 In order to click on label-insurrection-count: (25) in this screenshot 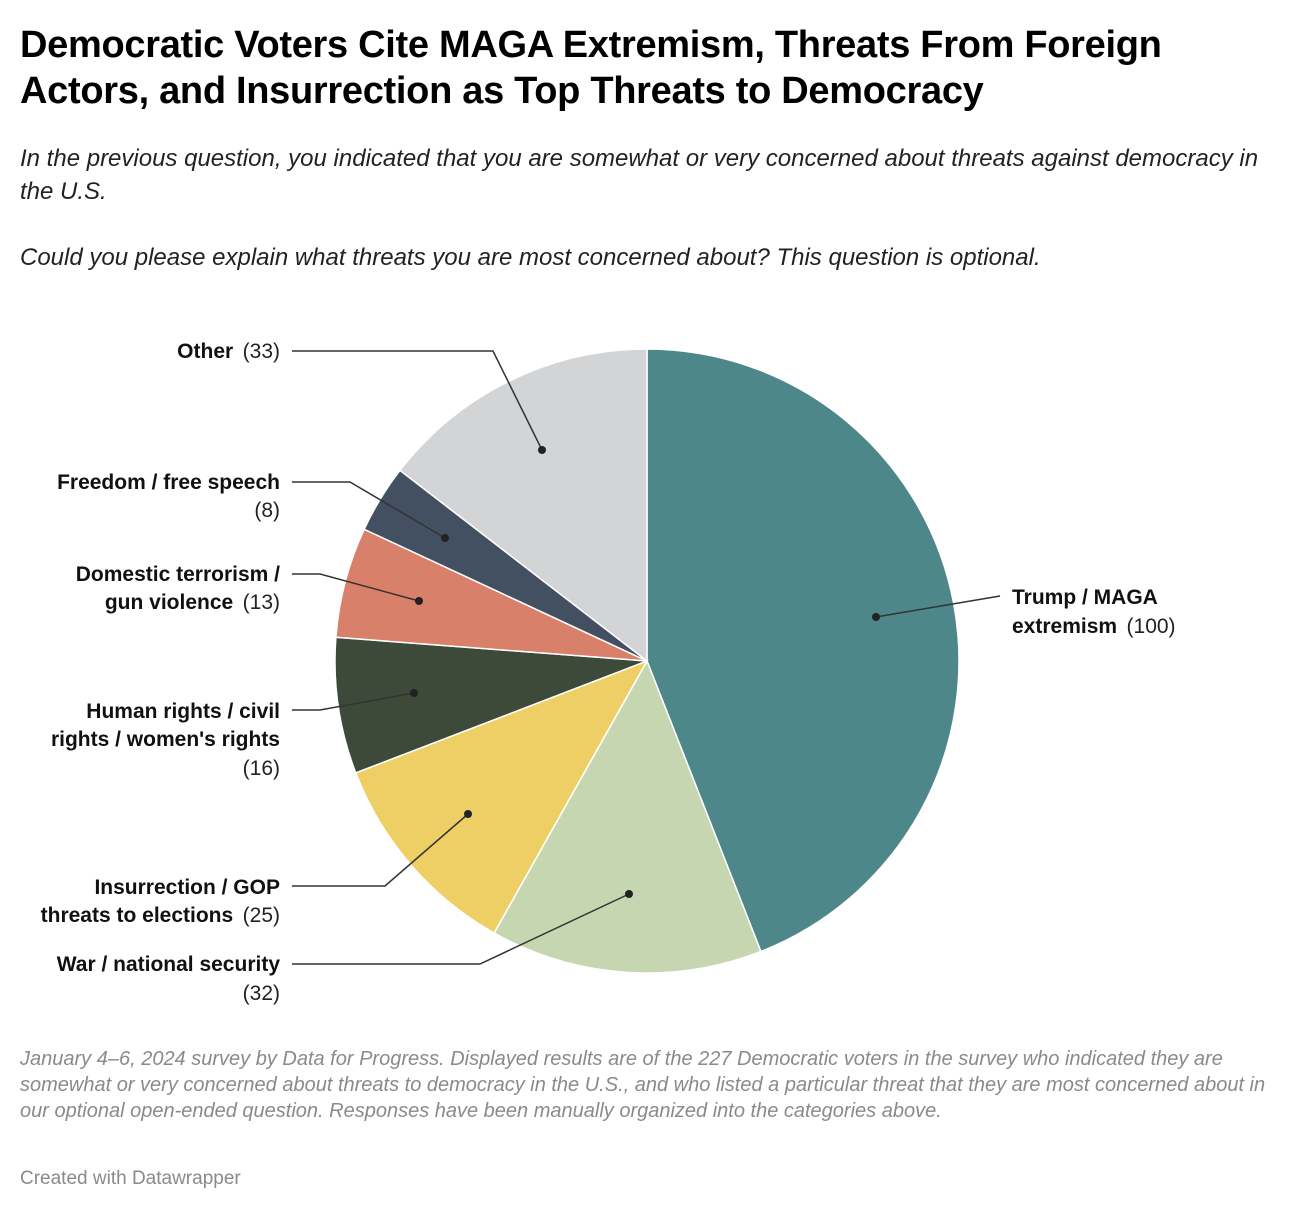, I will do `click(261, 915)`.